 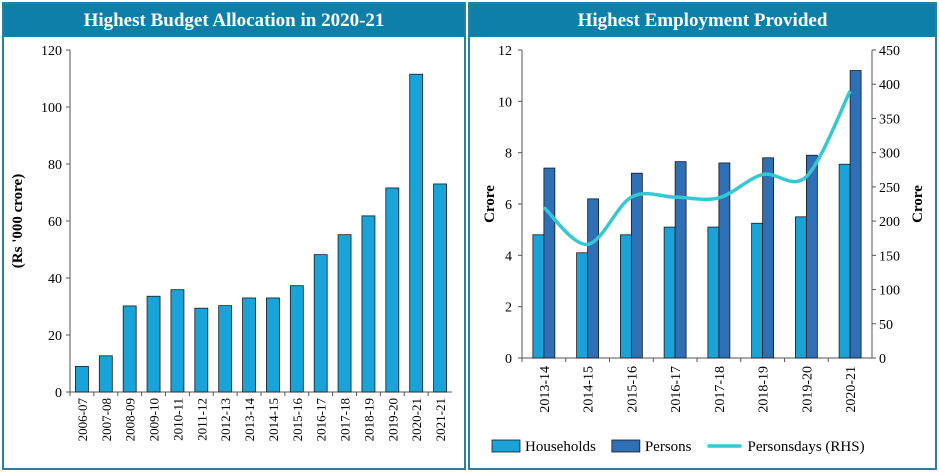 What do you see at coordinates (560, 447) in the screenshot?
I see `legend-label: Households` at bounding box center [560, 447].